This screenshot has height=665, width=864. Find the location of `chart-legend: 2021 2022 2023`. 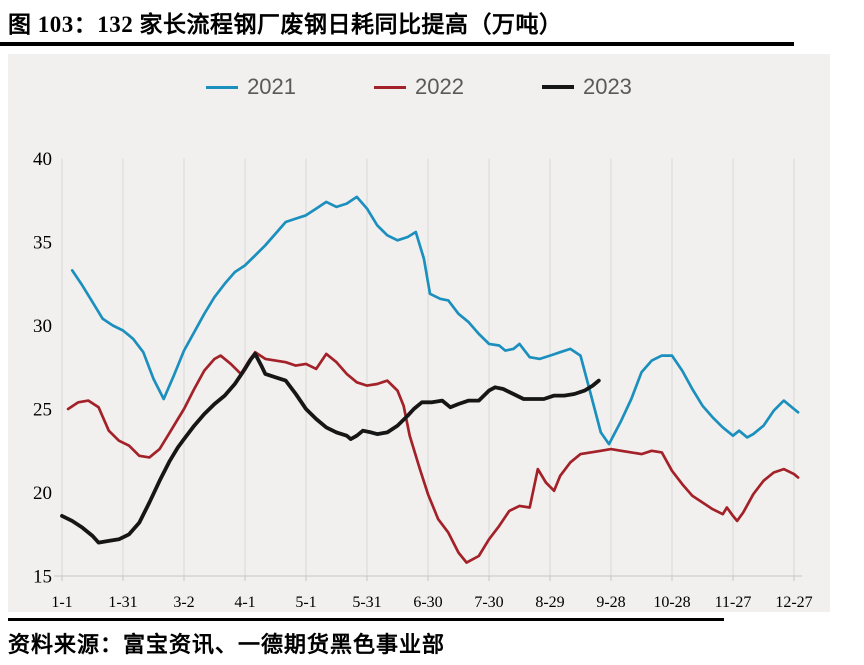

chart-legend: 2021 2022 2023 is located at coordinates (419, 87).